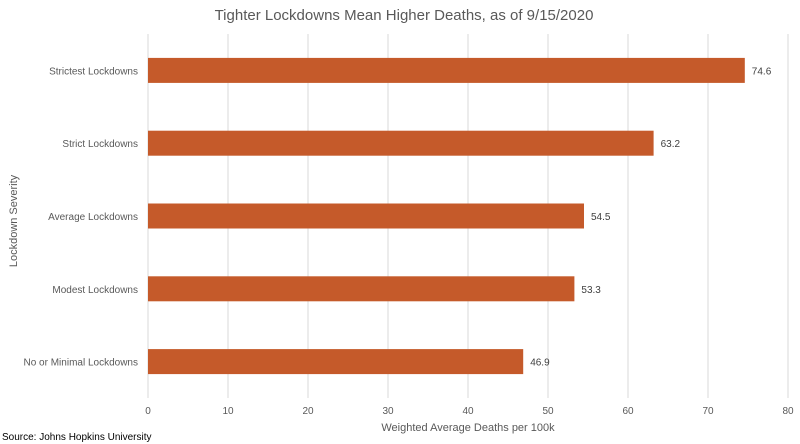  I want to click on y-axis-label: Lockdown Severity, so click(14, 220).